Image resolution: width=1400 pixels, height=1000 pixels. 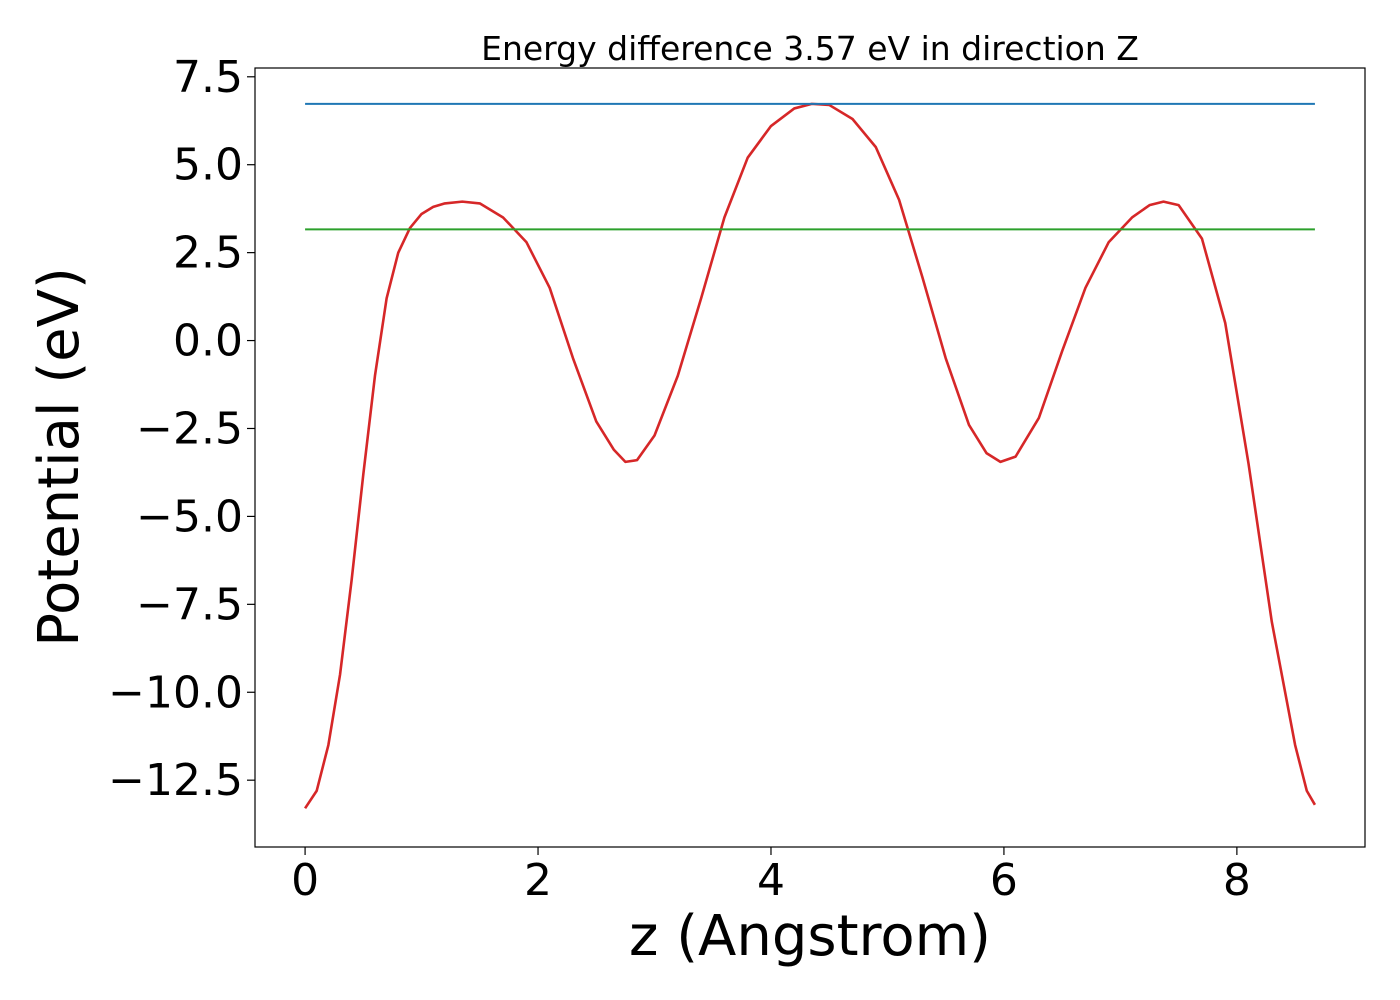 What do you see at coordinates (208, 77) in the screenshot?
I see `y-tick-label: 7.5` at bounding box center [208, 77].